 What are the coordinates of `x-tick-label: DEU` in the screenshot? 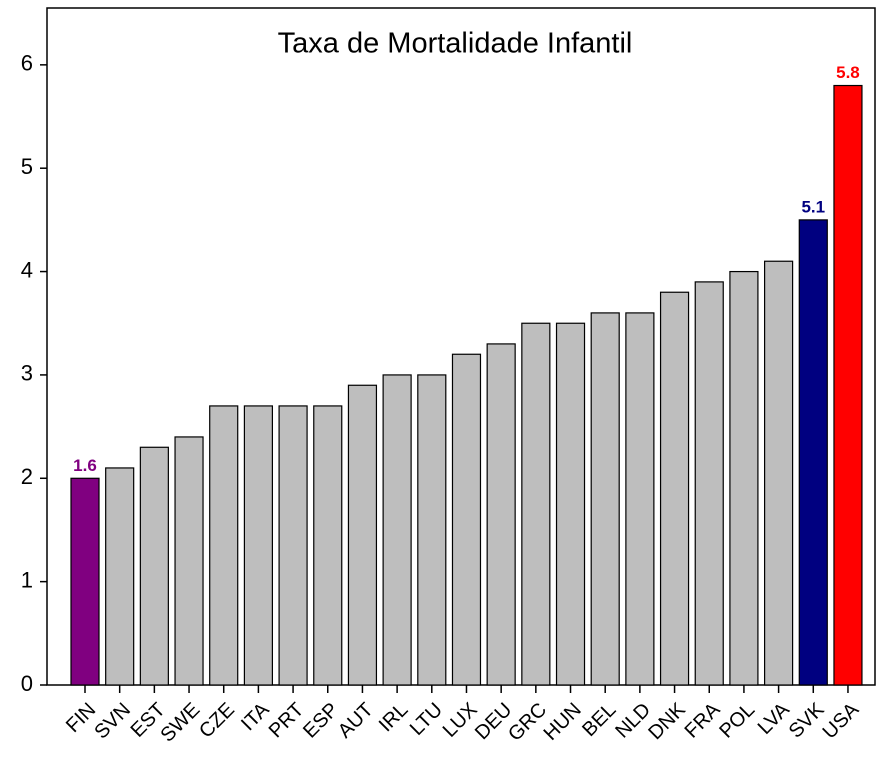 It's located at (493, 721).